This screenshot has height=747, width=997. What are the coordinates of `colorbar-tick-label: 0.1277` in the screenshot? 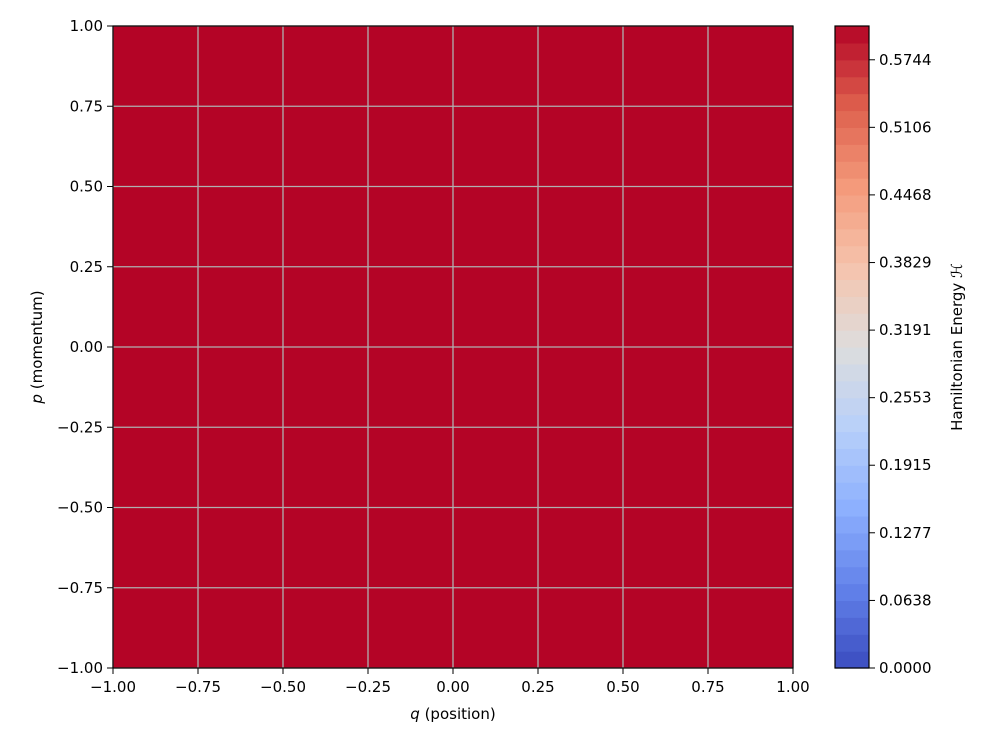 It's located at (905, 533).